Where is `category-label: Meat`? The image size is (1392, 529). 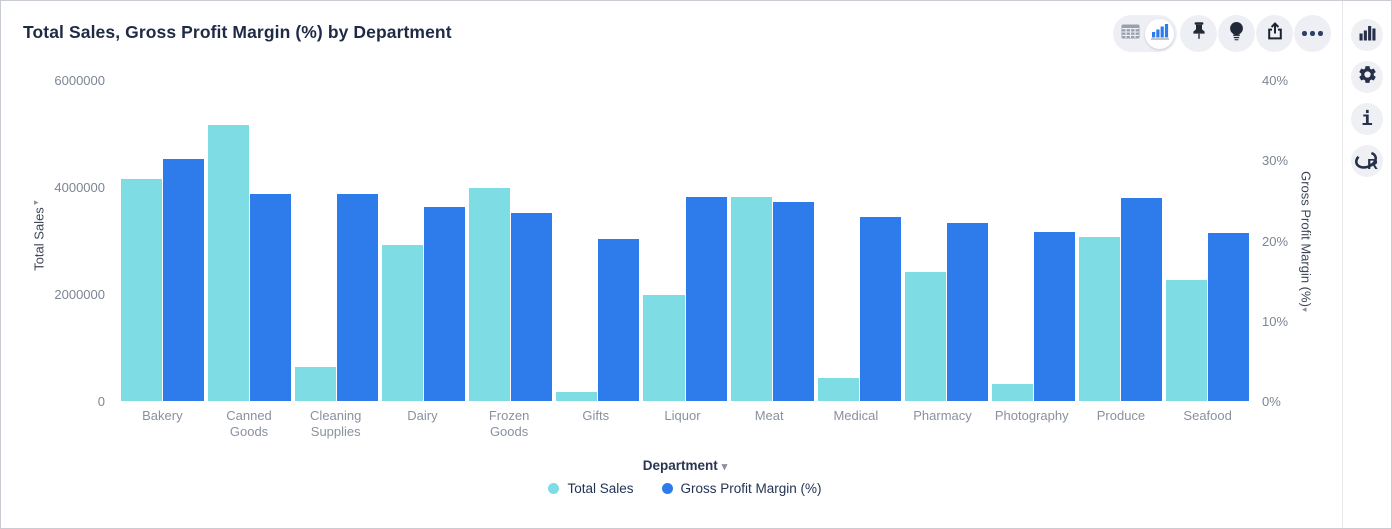
category-label: Meat is located at coordinates (769, 415).